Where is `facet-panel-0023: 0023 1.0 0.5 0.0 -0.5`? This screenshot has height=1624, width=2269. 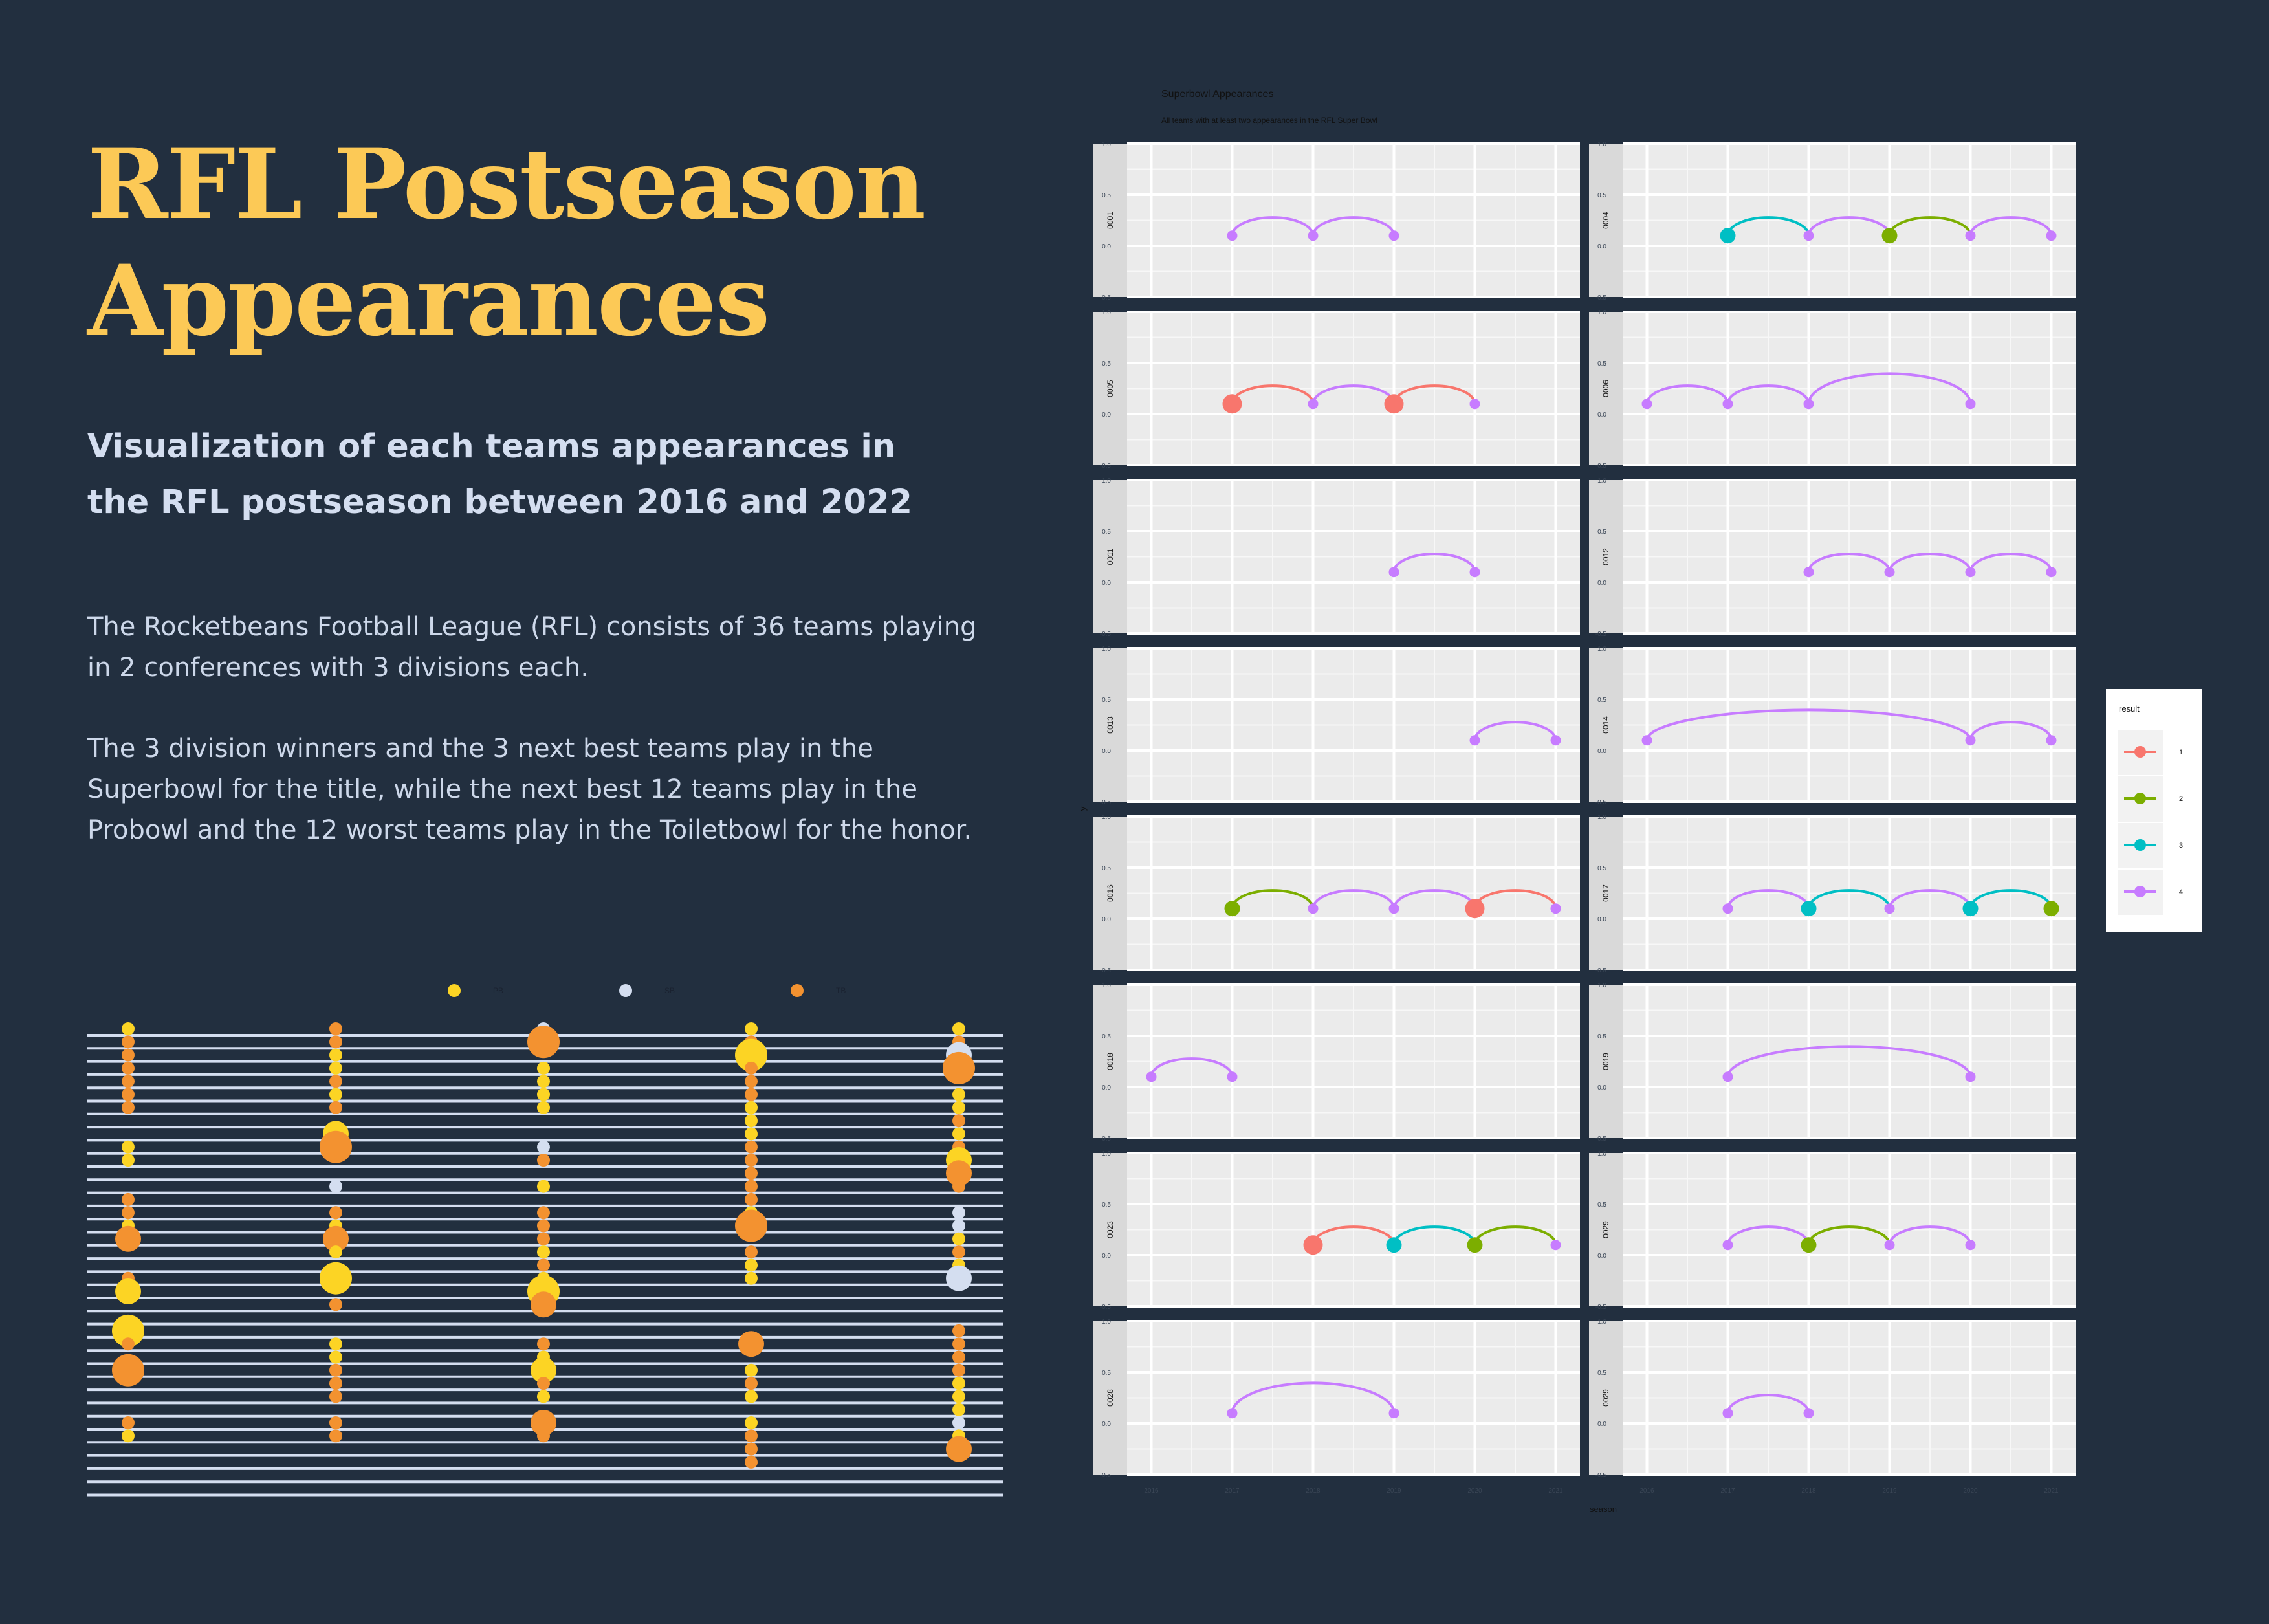 facet-panel-0023: 0023 1.0 0.5 0.0 -0.5 is located at coordinates (1336, 1230).